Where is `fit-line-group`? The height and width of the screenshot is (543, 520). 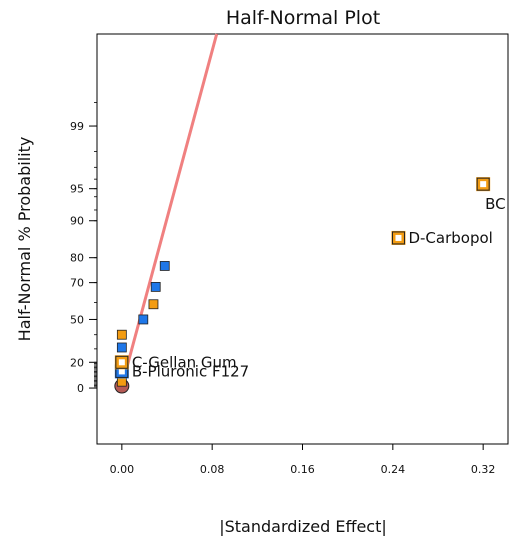
fit-line-group is located at coordinates (169, 210).